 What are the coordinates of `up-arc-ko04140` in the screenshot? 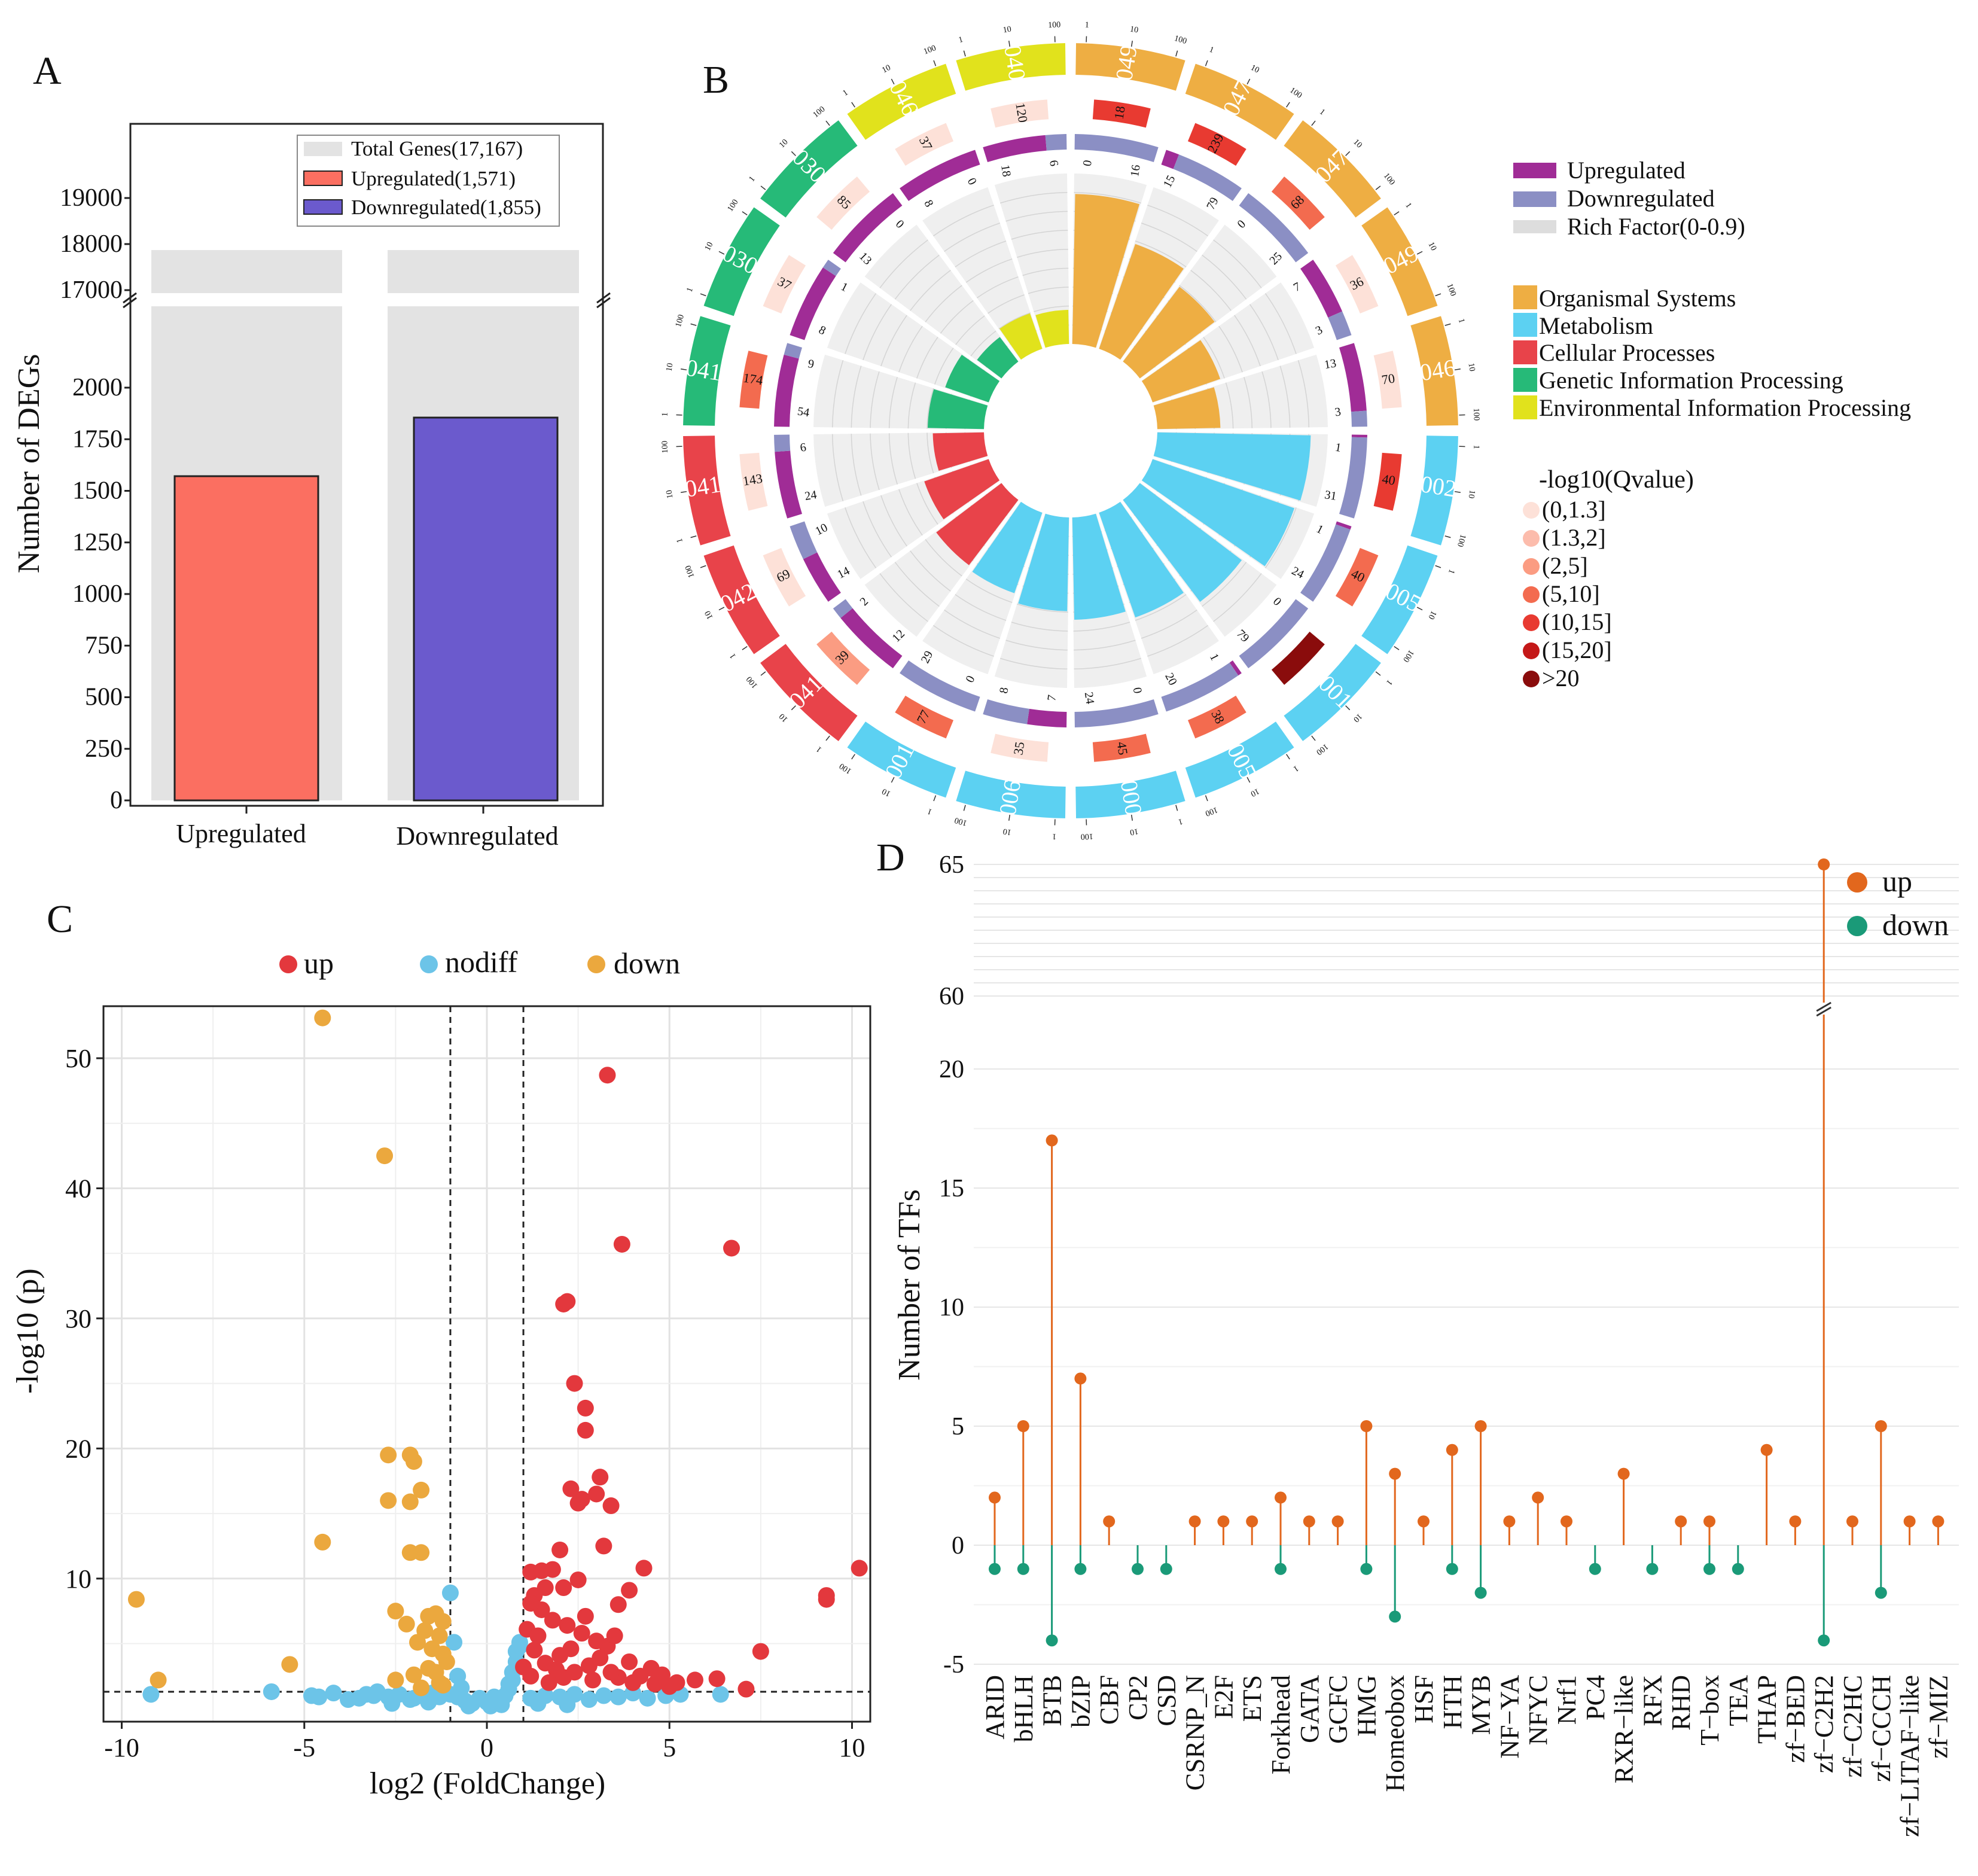 It's located at (789, 484).